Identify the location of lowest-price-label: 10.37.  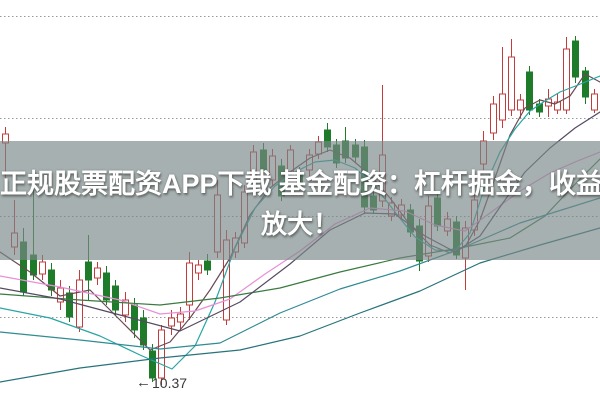
(170, 383).